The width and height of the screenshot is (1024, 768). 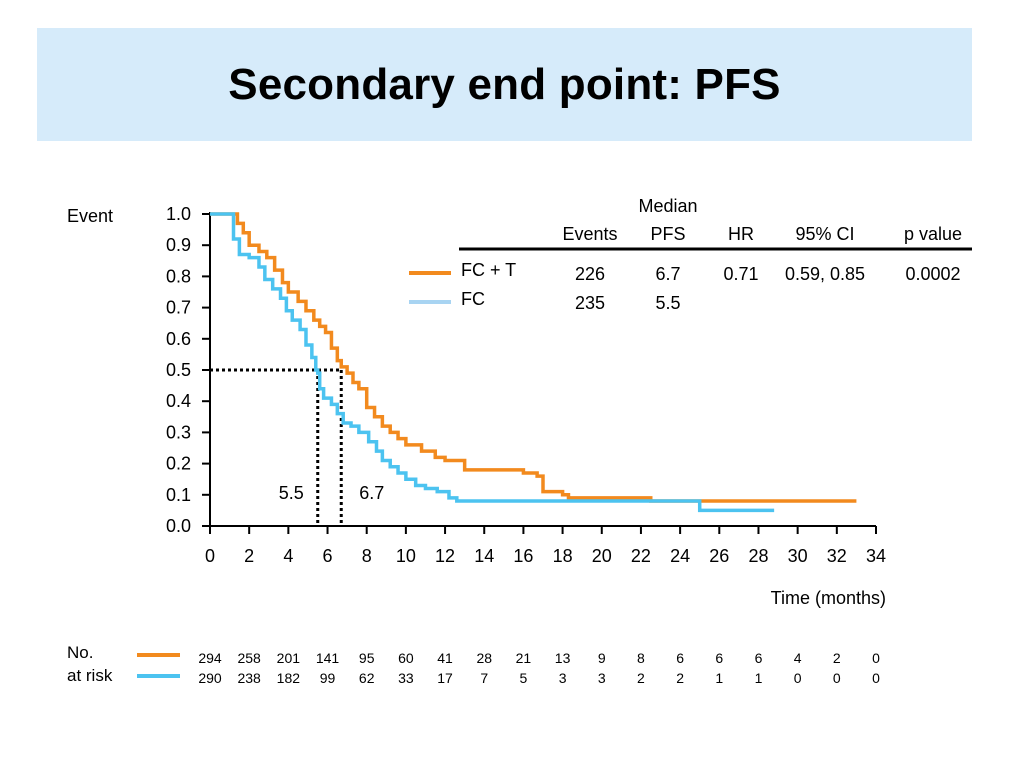 I want to click on title-band: Secondary end point: PFS, so click(x=504, y=84).